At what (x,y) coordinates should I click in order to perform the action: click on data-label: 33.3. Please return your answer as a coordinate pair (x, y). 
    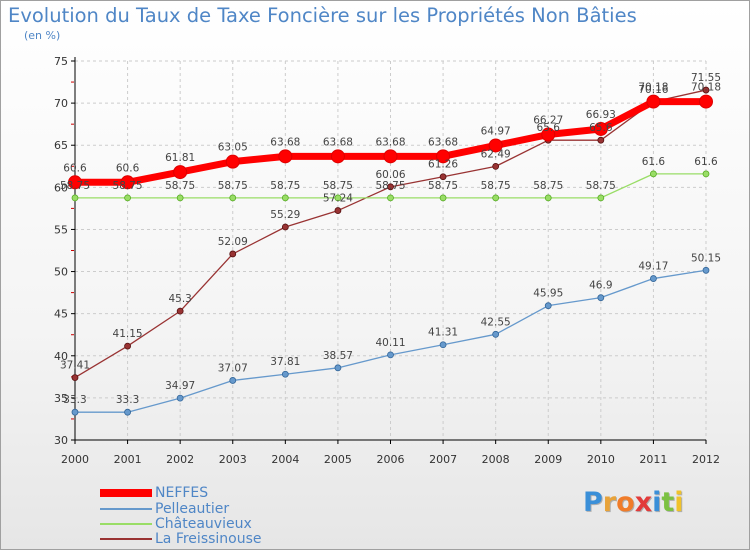
    Looking at the image, I should click on (127, 400).